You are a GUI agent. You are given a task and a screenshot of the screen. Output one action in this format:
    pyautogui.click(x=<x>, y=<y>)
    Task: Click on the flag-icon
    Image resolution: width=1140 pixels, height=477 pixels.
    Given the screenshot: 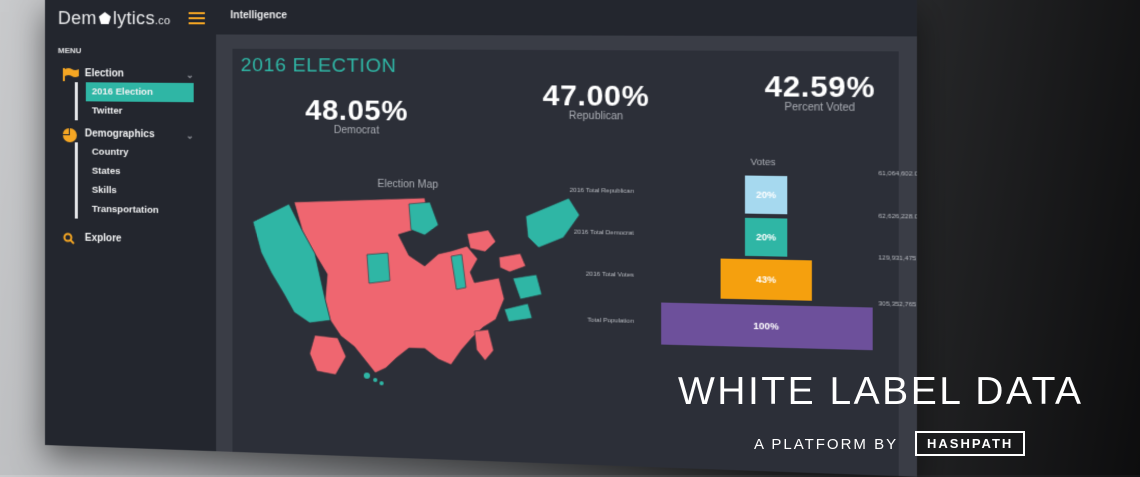 What is the action you would take?
    pyautogui.click(x=71, y=77)
    